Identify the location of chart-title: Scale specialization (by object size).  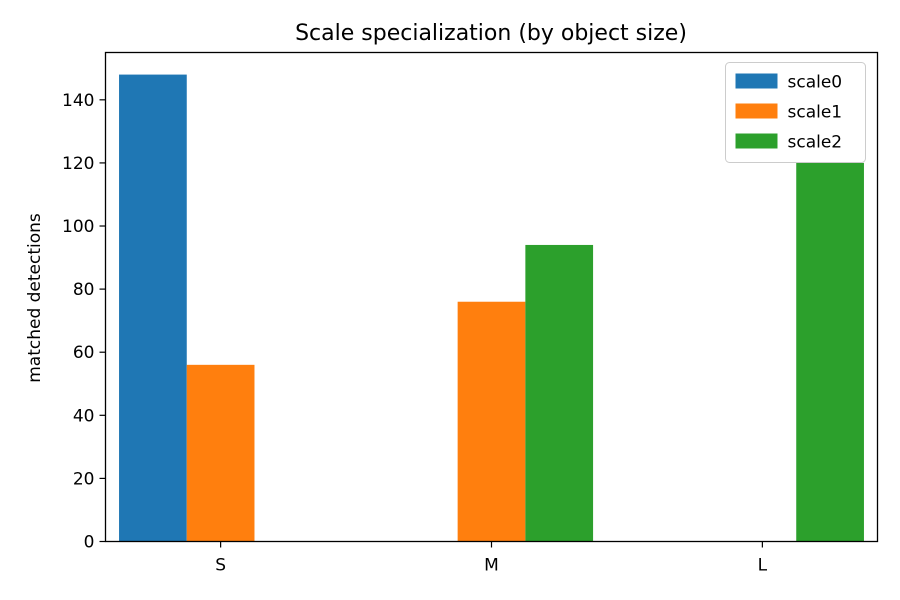
(491, 33).